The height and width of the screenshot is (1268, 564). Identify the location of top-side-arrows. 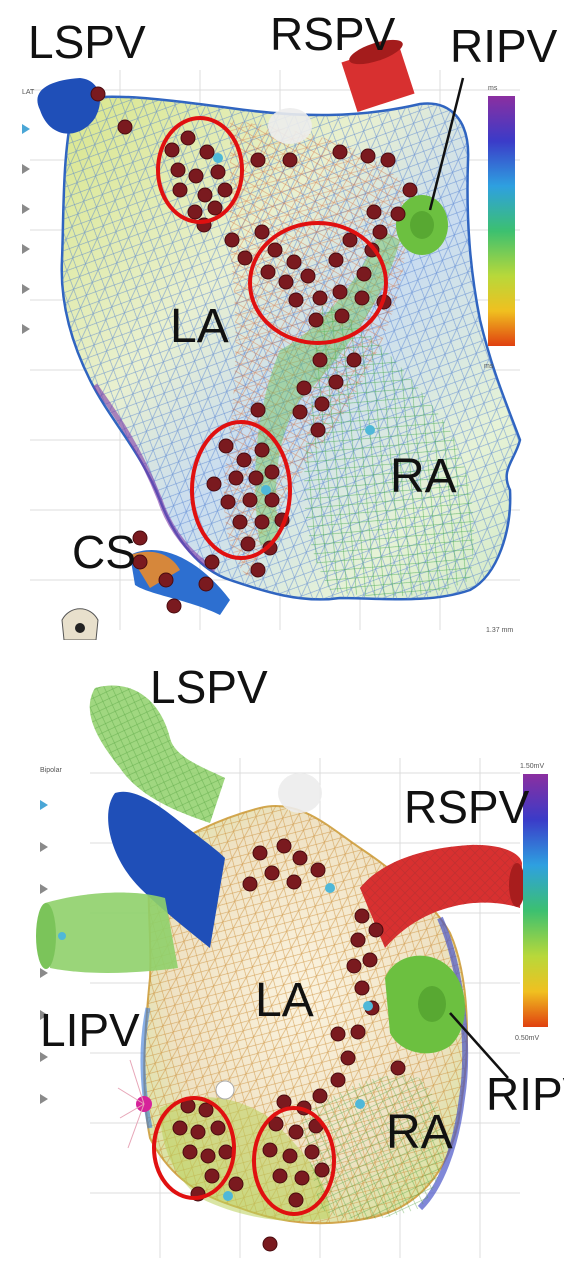
(26, 229).